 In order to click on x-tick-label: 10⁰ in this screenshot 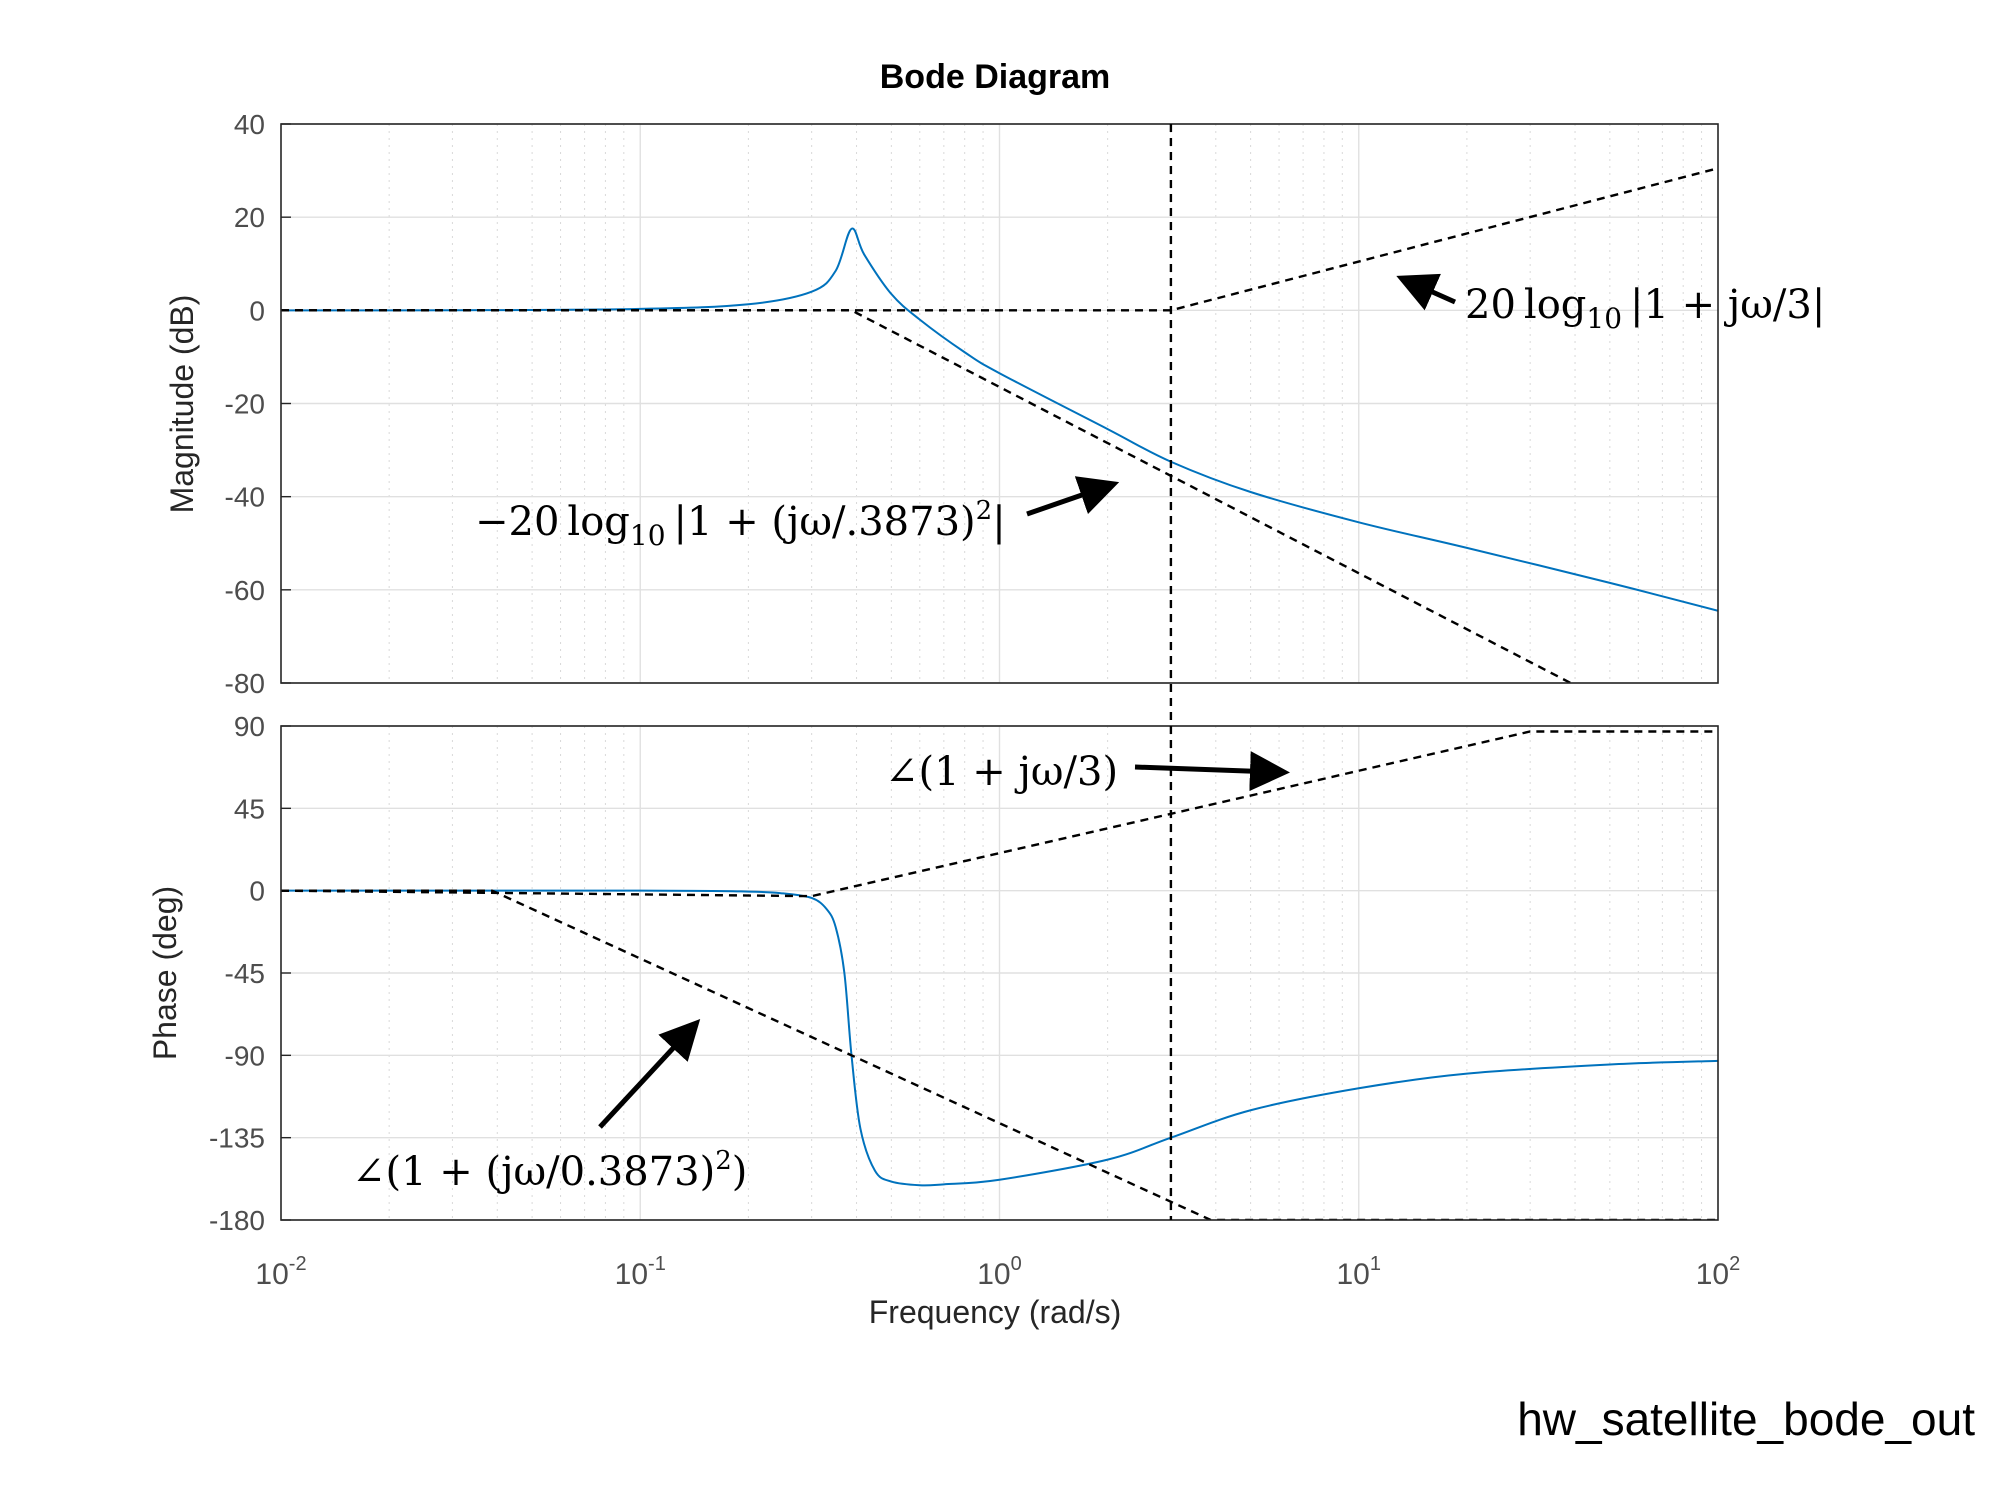, I will do `click(999, 1272)`.